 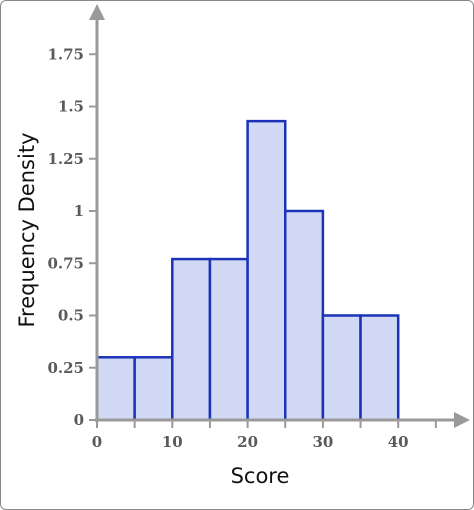 I want to click on y-tick-label-6: 1.5, so click(x=71, y=107).